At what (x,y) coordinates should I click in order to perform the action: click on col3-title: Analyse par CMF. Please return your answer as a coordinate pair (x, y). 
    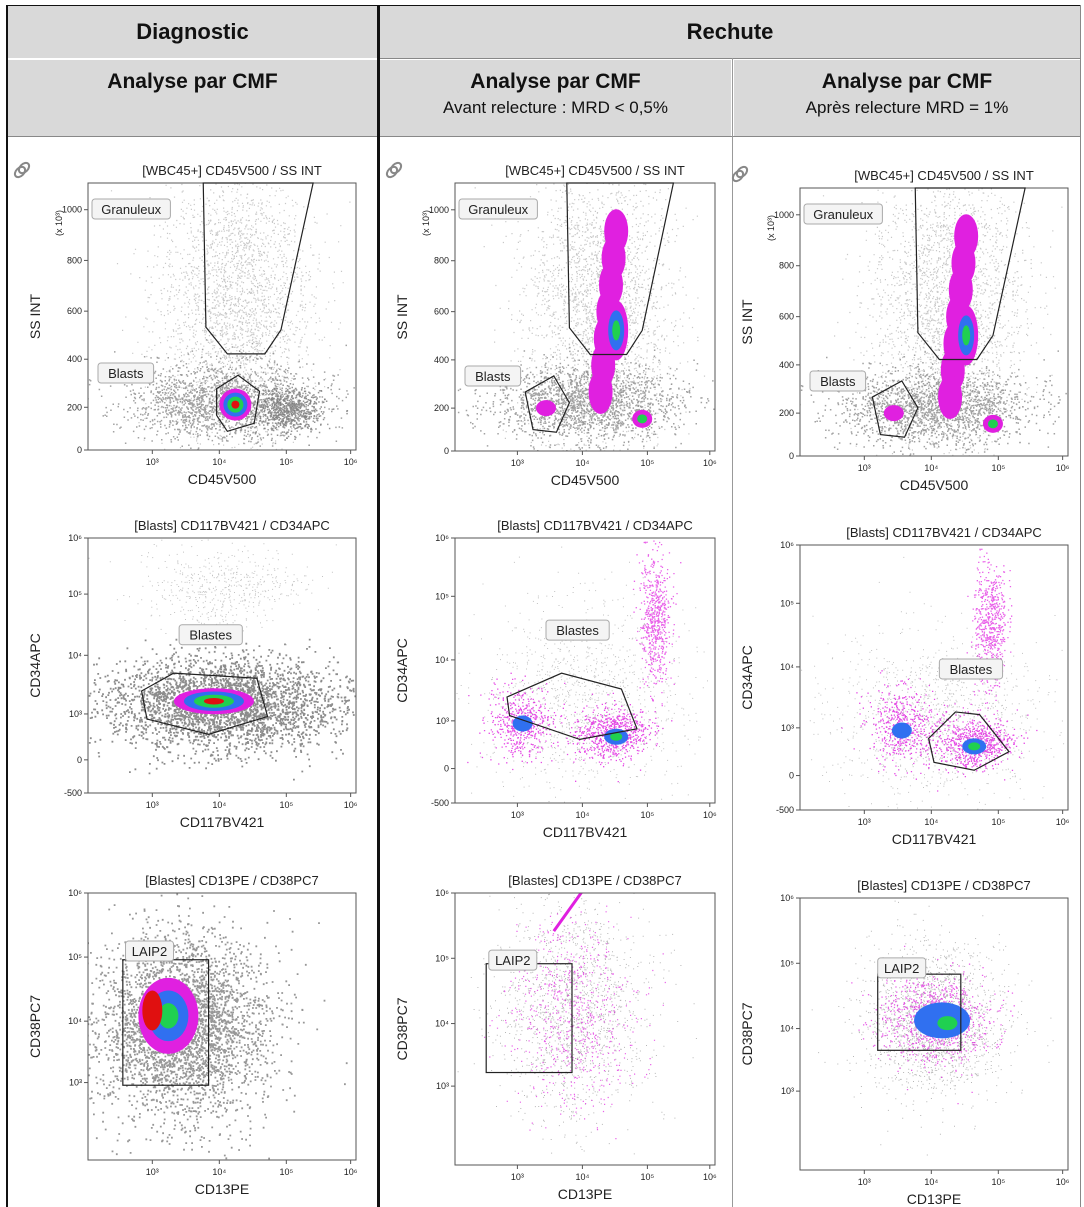
    Looking at the image, I should click on (907, 81).